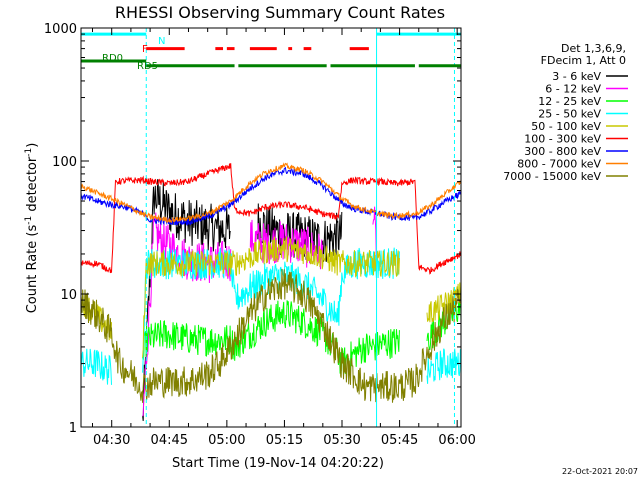 The width and height of the screenshot is (640, 480). What do you see at coordinates (600, 471) in the screenshot?
I see `timestamp: 22-Oct-2021 20:07` at bounding box center [600, 471].